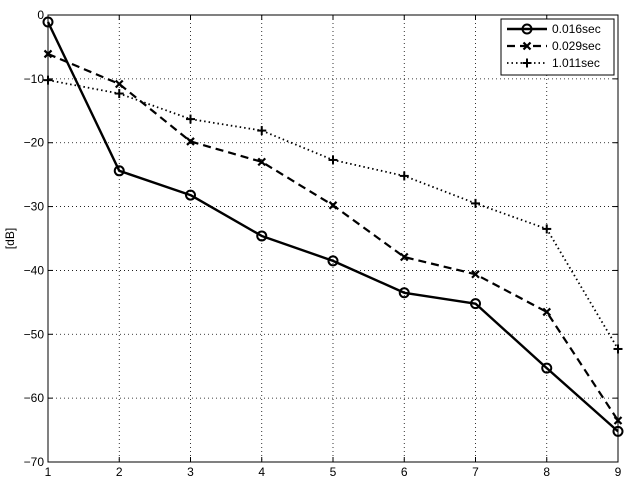  I want to click on y-tick-label: −60, so click(34, 398).